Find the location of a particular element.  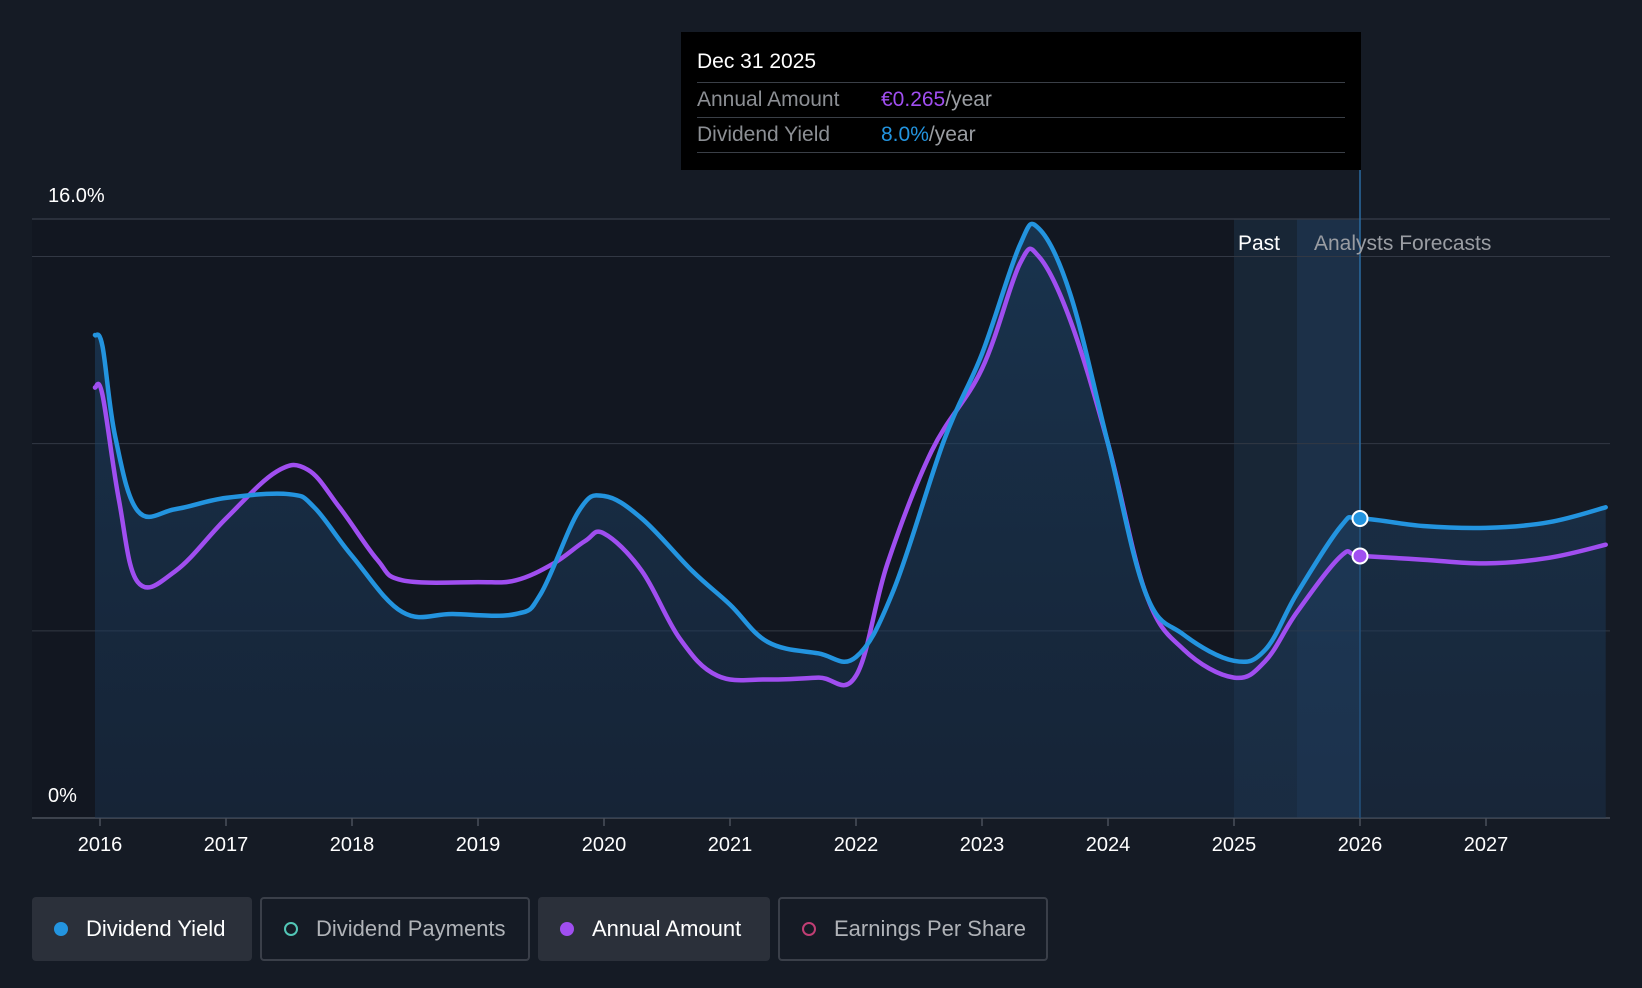

y-tick-label: 0% is located at coordinates (62, 796).